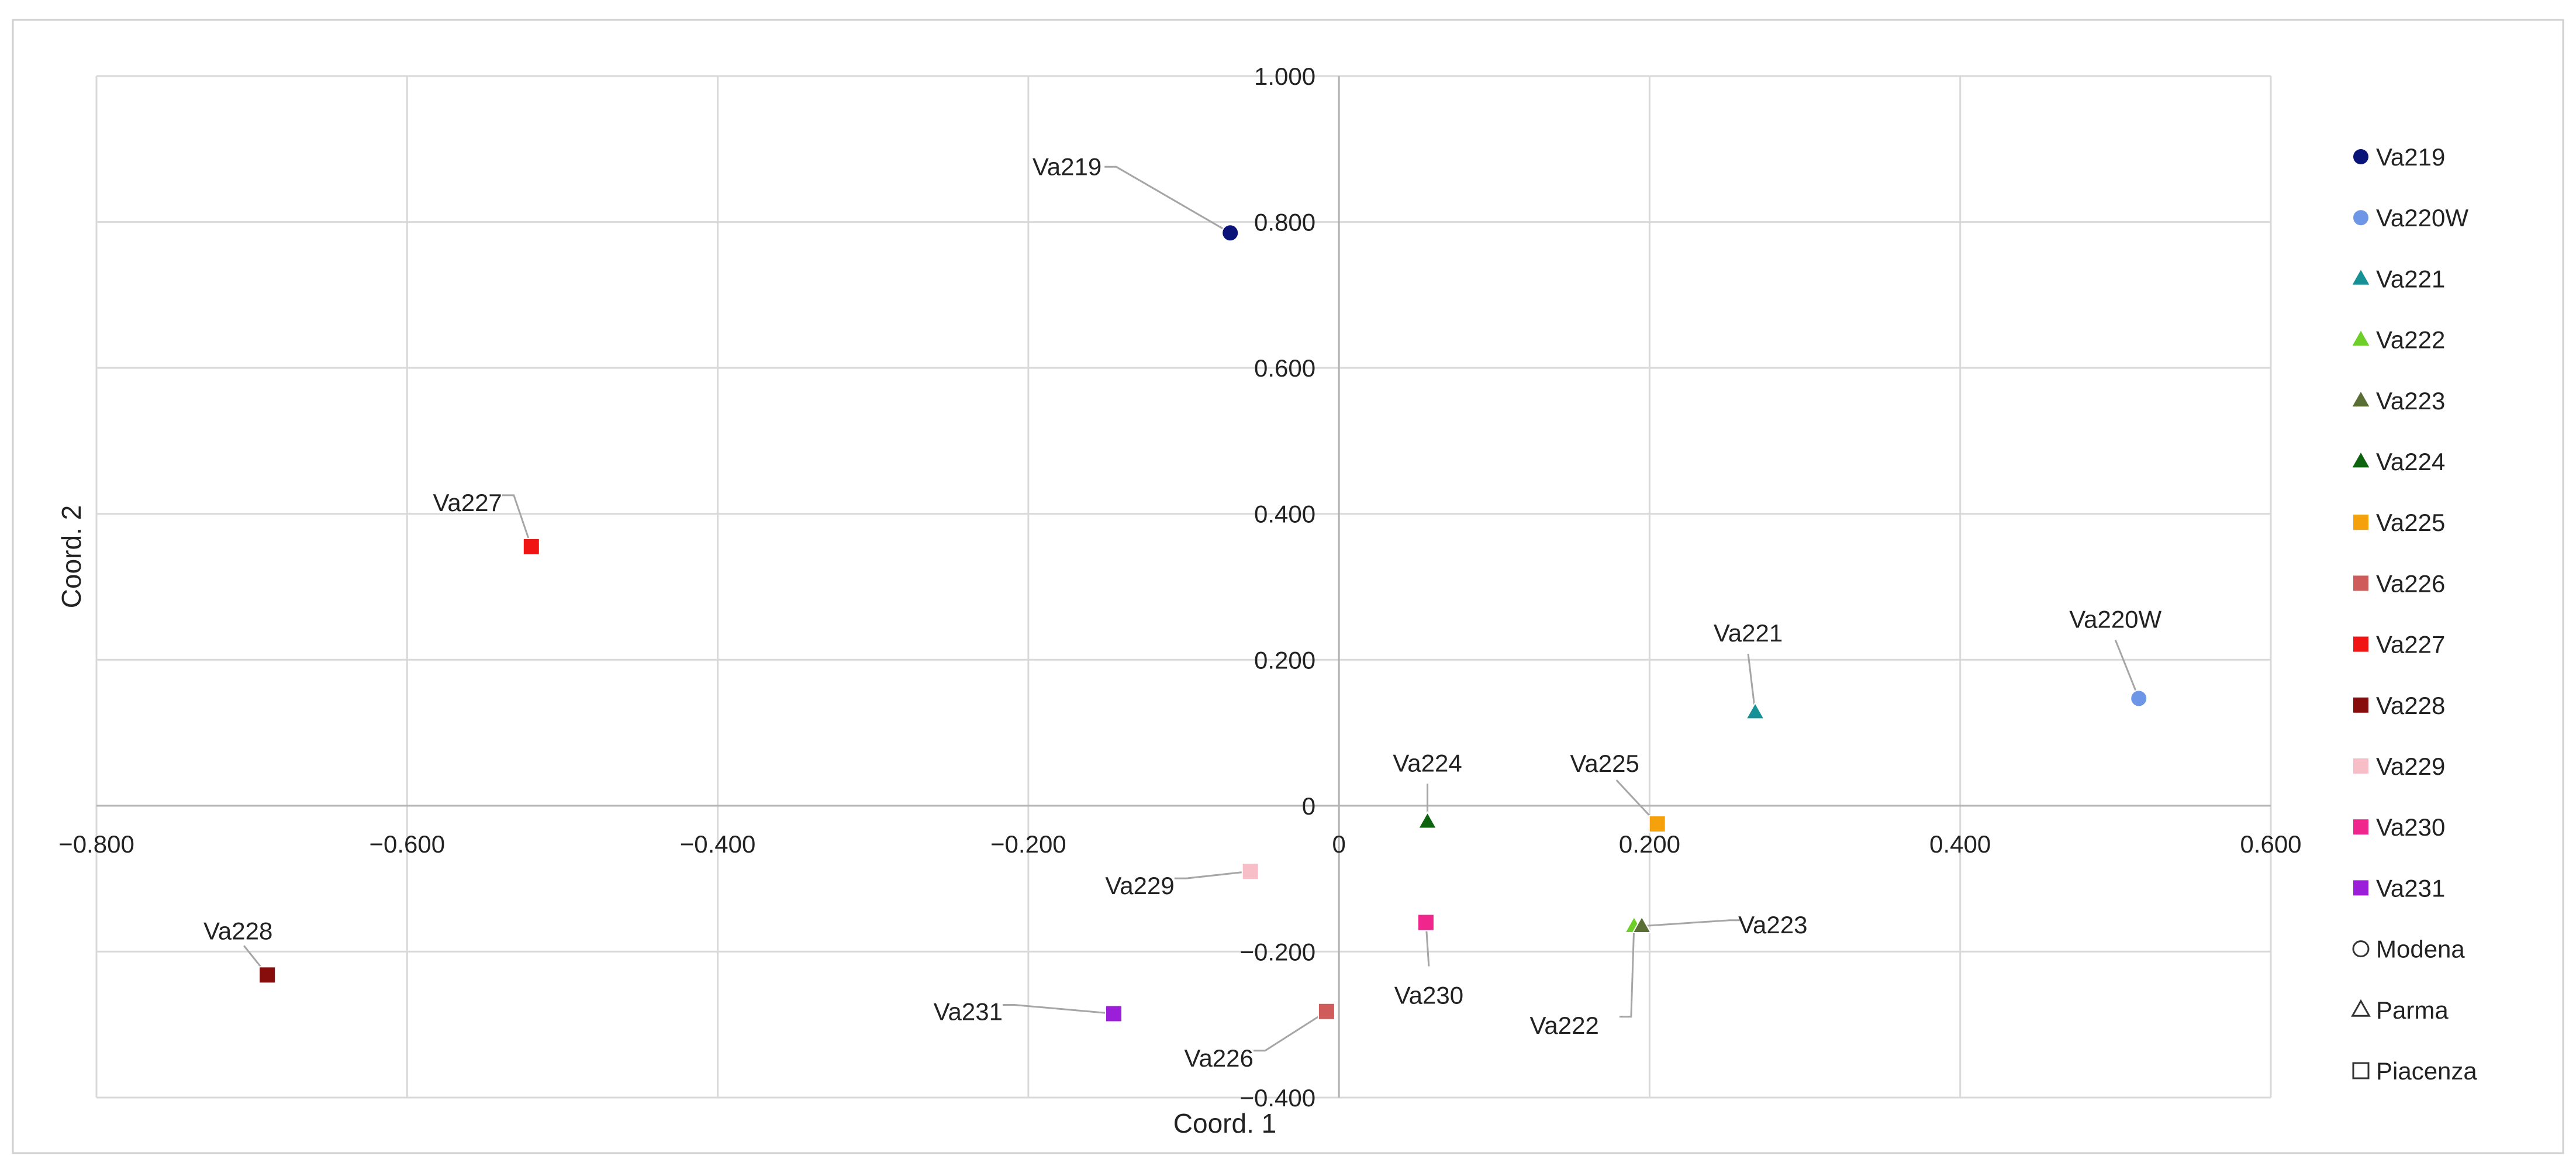 The width and height of the screenshot is (2576, 1173). Describe the element at coordinates (1278, 1098) in the screenshot. I see `y-tick-label: −0.400` at that location.